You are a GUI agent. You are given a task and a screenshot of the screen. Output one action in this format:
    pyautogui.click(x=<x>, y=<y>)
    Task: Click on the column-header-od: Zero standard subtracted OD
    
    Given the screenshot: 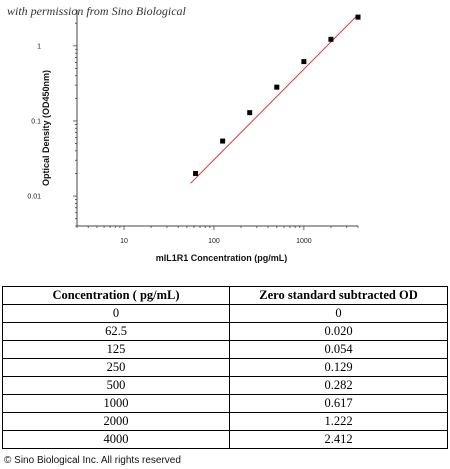 What is the action you would take?
    pyautogui.click(x=338, y=295)
    